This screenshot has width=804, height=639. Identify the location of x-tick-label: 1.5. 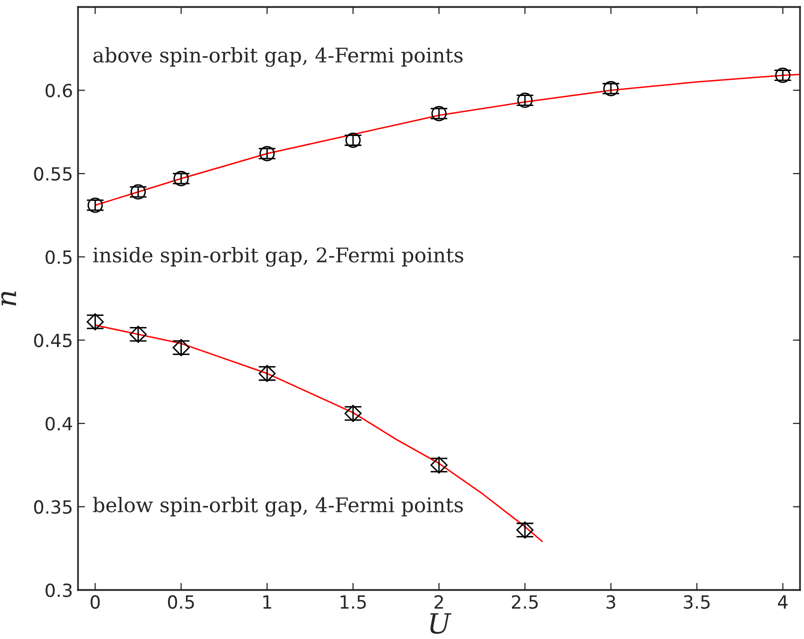
(353, 602).